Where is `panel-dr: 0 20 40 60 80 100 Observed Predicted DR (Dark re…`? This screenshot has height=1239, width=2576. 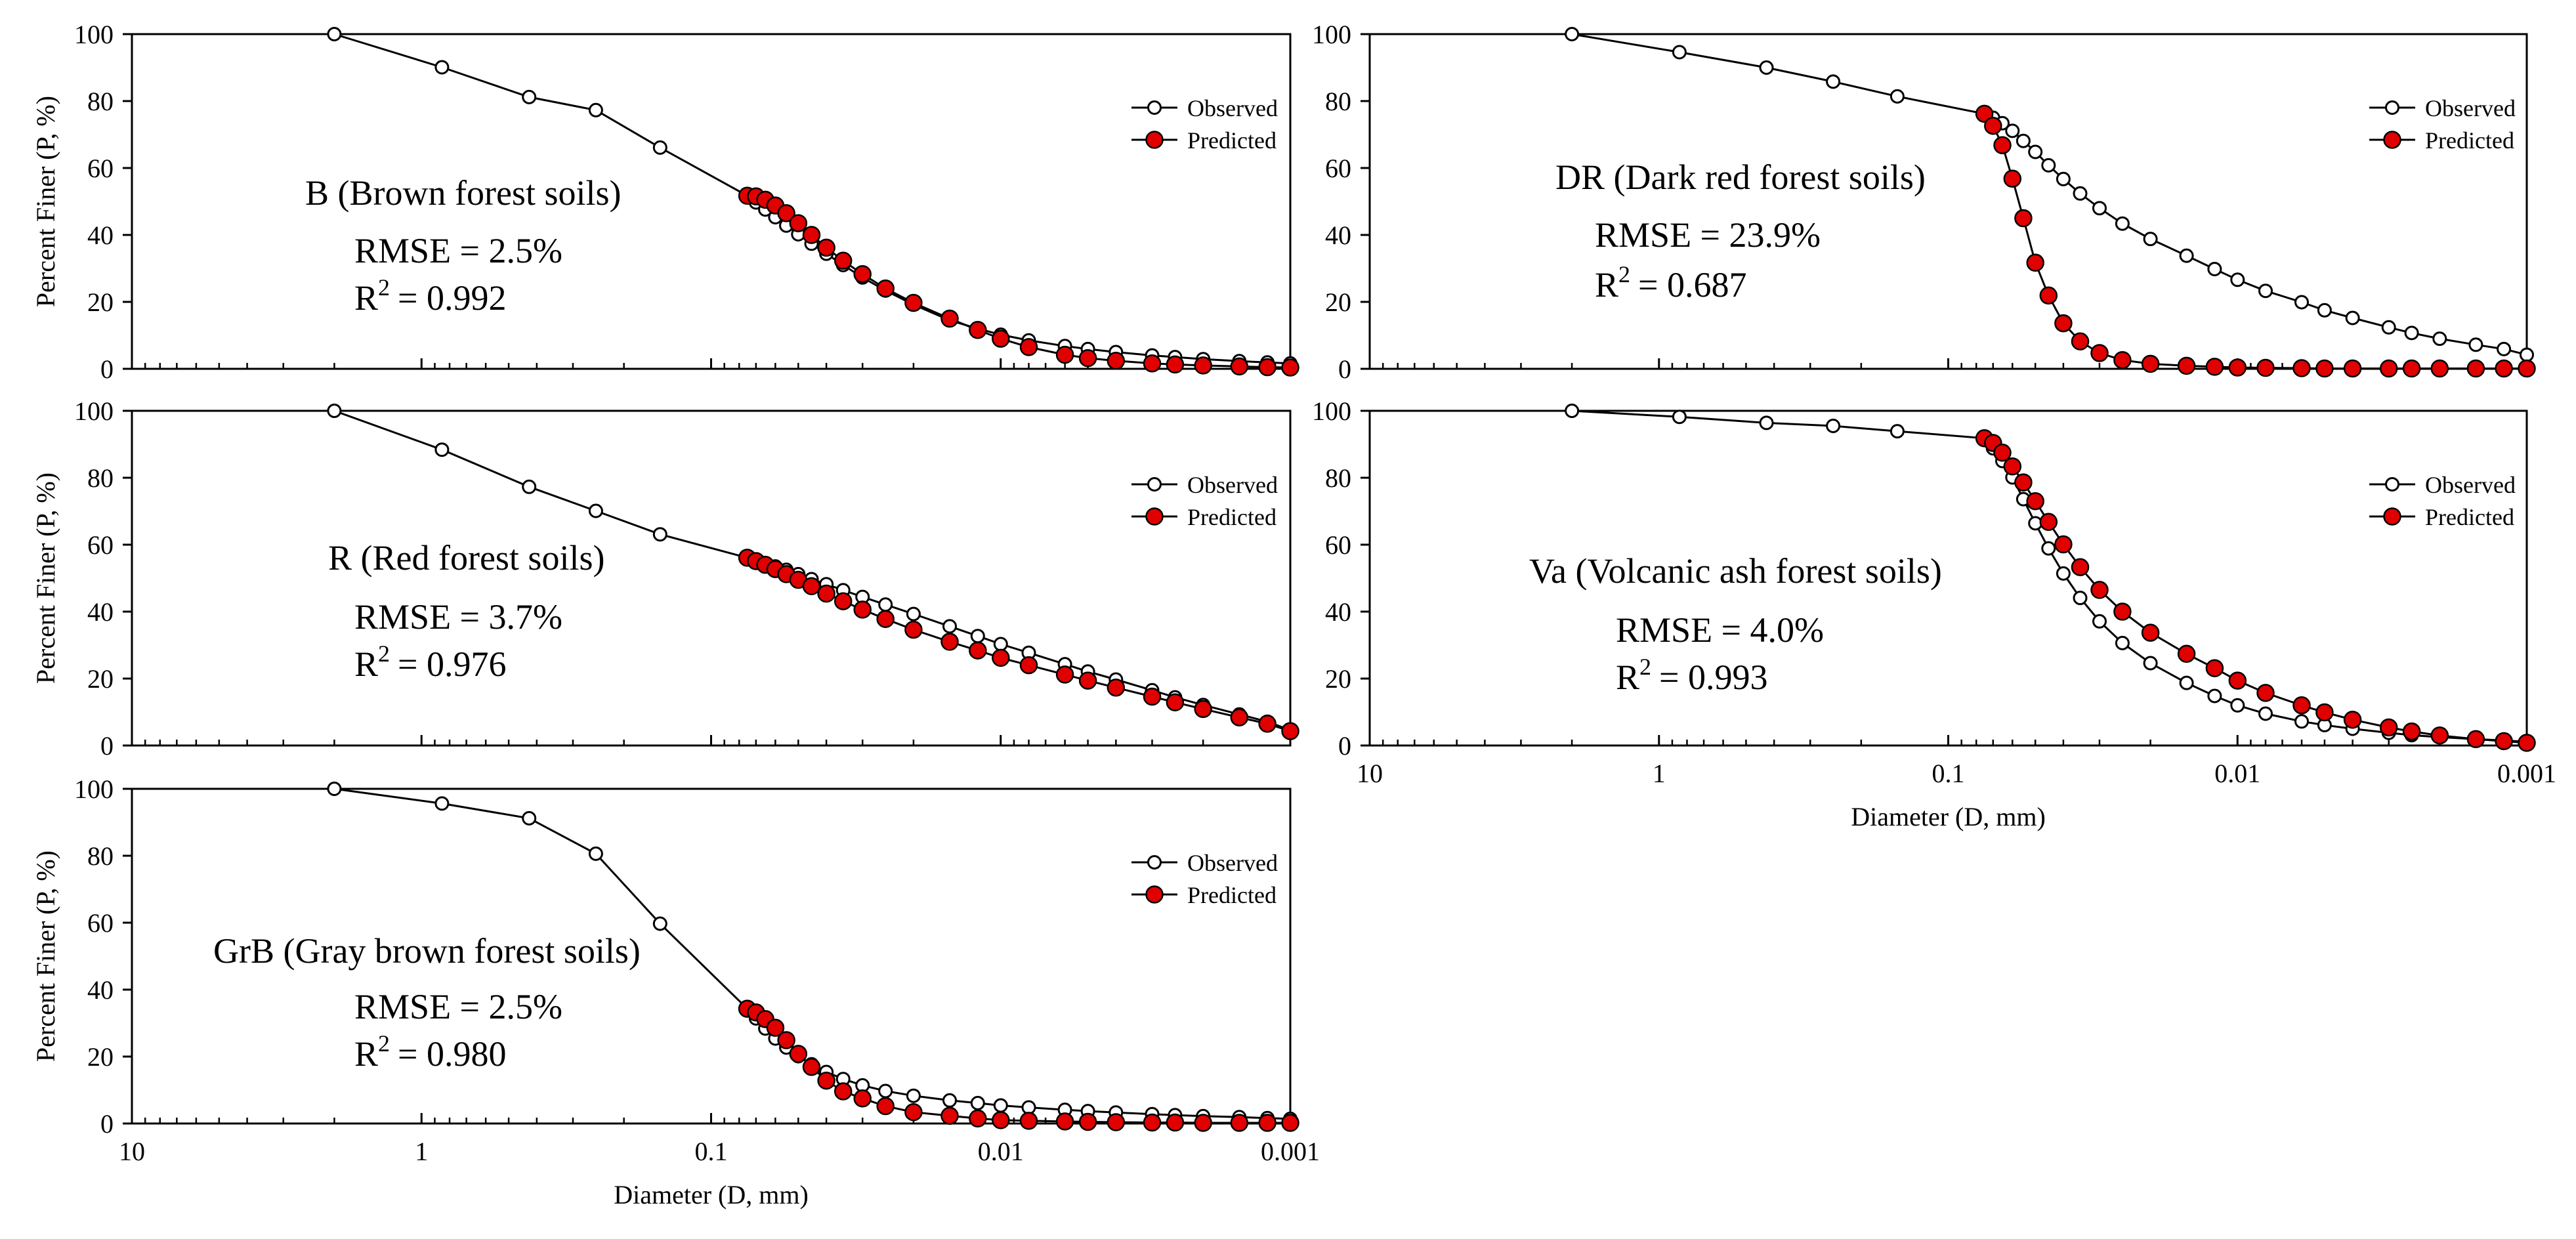 panel-dr: 0 20 40 60 80 100 Observed Predicted DR (Dark re… is located at coordinates (1924, 202).